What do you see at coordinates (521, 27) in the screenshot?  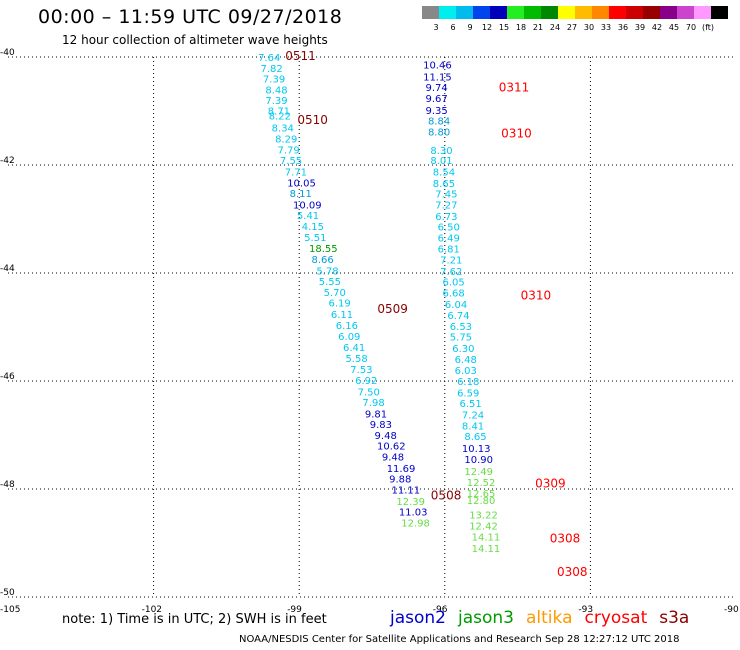 I see `colorbar-label: 18` at bounding box center [521, 27].